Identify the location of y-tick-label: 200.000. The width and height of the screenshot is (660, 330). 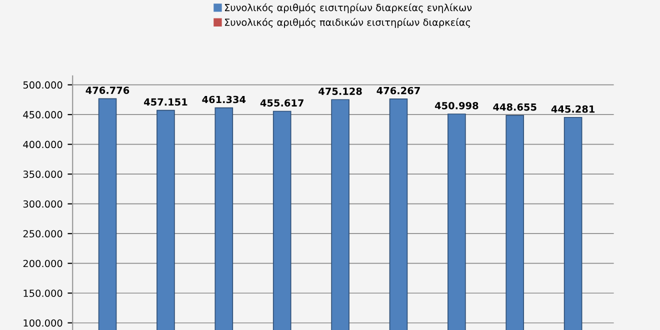
(42, 264).